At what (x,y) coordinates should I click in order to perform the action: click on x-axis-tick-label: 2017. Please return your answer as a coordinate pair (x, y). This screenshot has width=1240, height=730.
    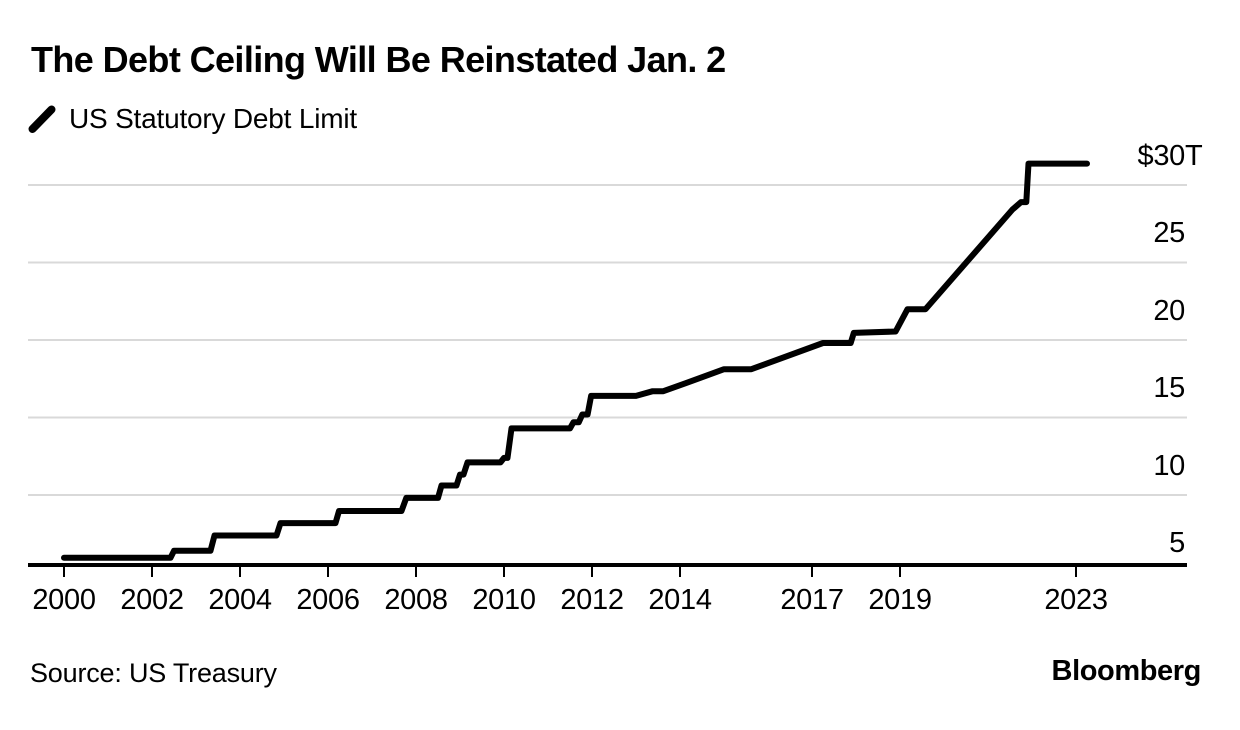
    Looking at the image, I should click on (812, 600).